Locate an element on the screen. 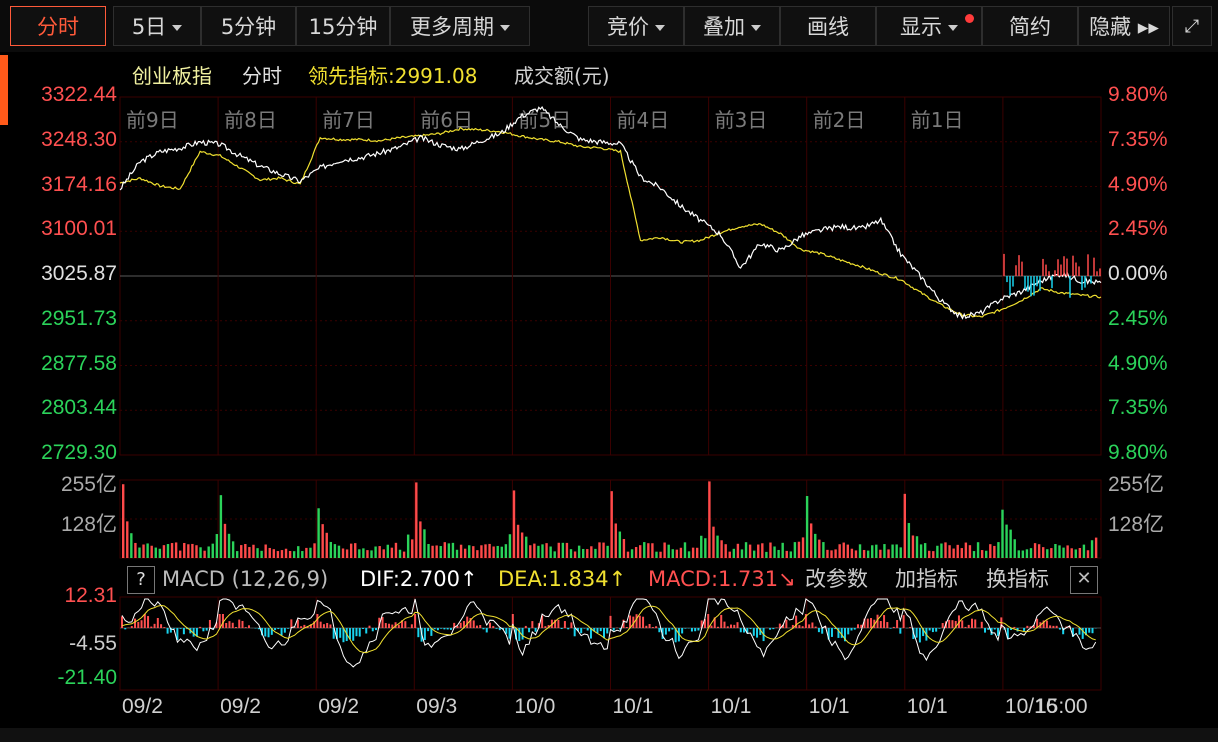 Image resolution: width=1218 pixels, height=742 pixels. simple-mode-button: 简约 is located at coordinates (1030, 26).